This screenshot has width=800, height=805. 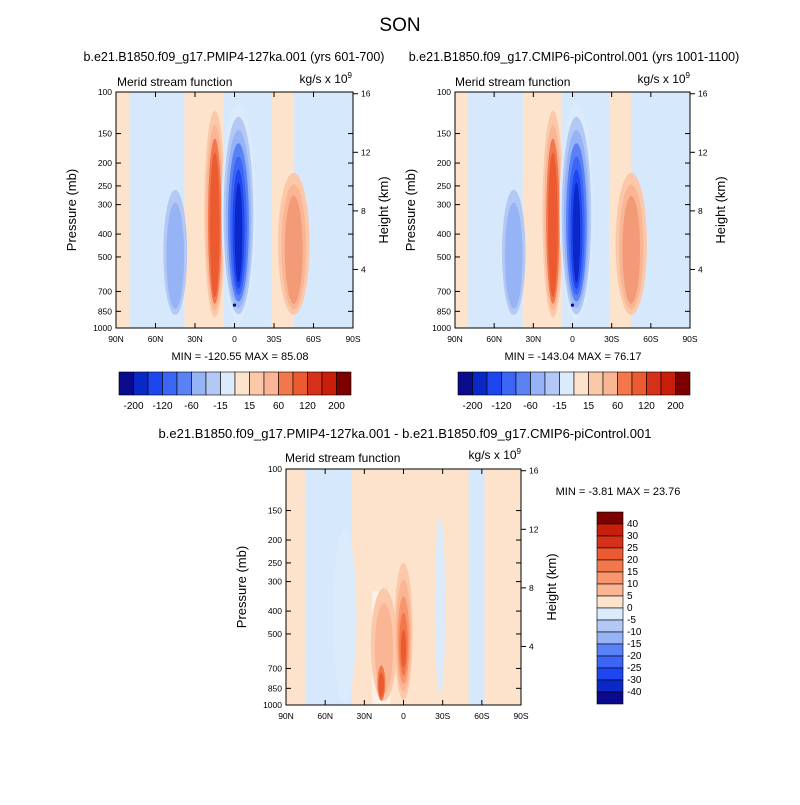 I want to click on colorbar-label: 25, so click(x=633, y=548).